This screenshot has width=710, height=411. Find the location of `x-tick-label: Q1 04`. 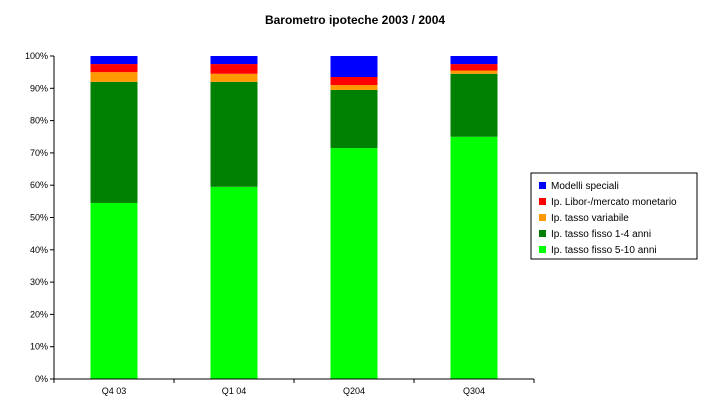

x-tick-label: Q1 04 is located at coordinates (234, 391).